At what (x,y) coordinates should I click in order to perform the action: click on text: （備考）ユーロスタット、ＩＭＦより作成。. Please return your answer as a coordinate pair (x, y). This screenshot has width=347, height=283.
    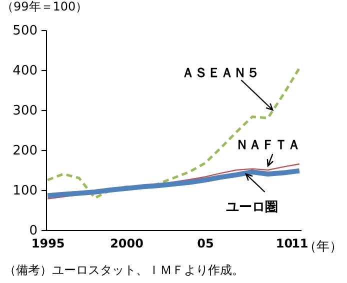
    Looking at the image, I should click on (124, 270).